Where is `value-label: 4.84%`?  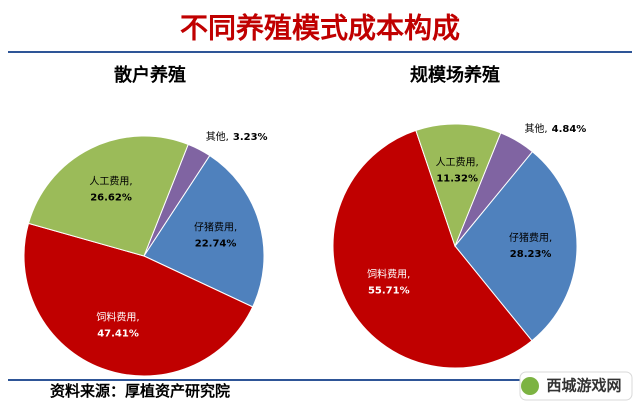 value-label: 4.84% is located at coordinates (569, 129).